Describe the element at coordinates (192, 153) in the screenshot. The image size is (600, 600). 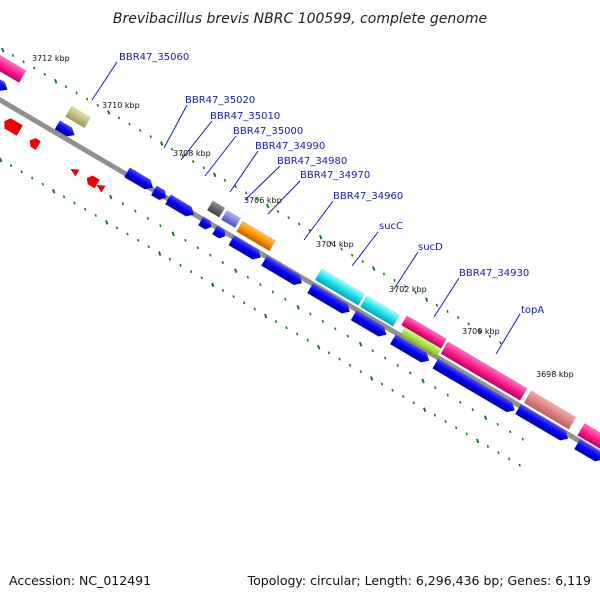
I see `kbp-label: 3708 kbp` at that location.